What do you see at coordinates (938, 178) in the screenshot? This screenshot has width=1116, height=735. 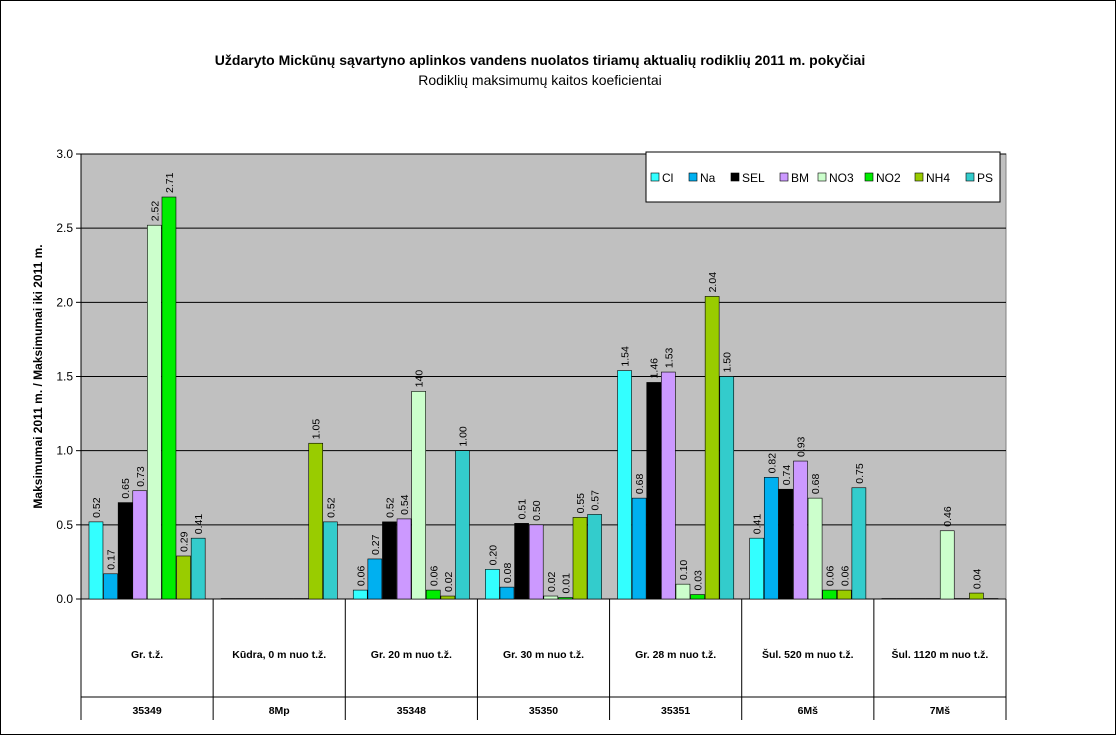 I see `legend-label-nh4: NH4` at bounding box center [938, 178].